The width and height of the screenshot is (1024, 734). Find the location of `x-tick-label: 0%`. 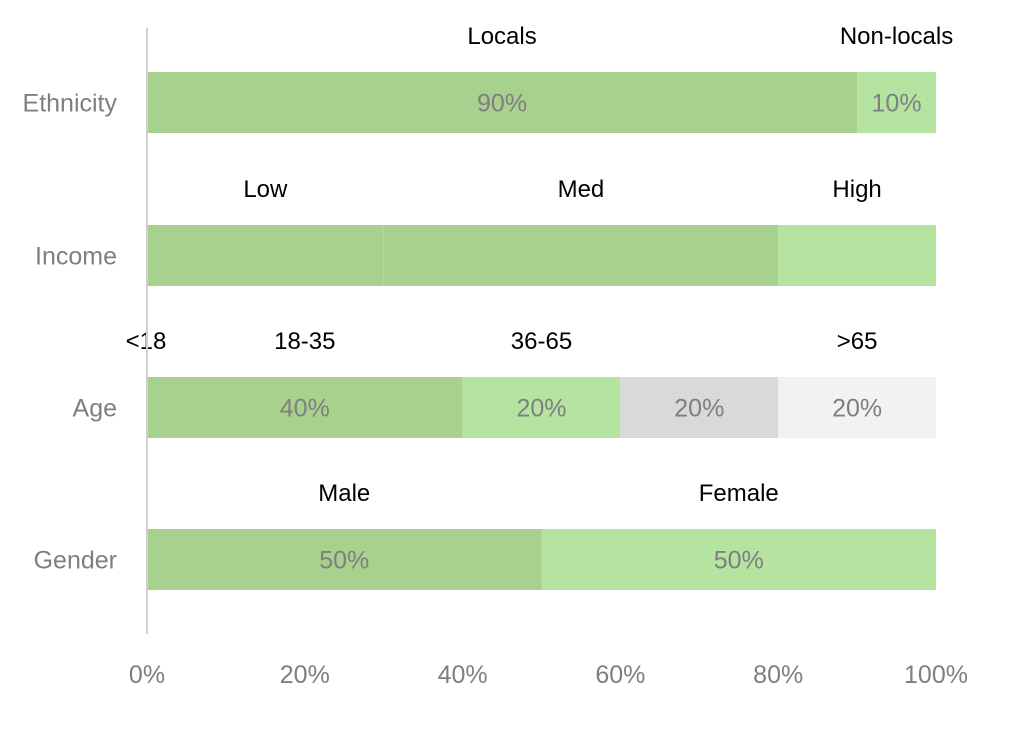

x-tick-label: 0% is located at coordinates (147, 675).